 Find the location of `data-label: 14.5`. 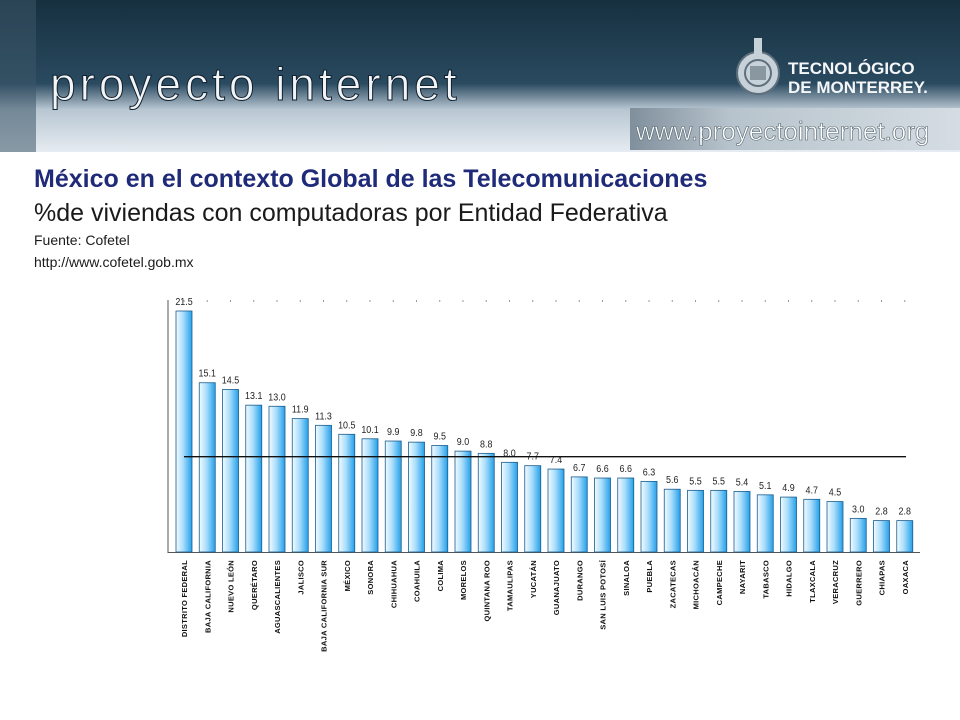

data-label: 14.5 is located at coordinates (230, 381).